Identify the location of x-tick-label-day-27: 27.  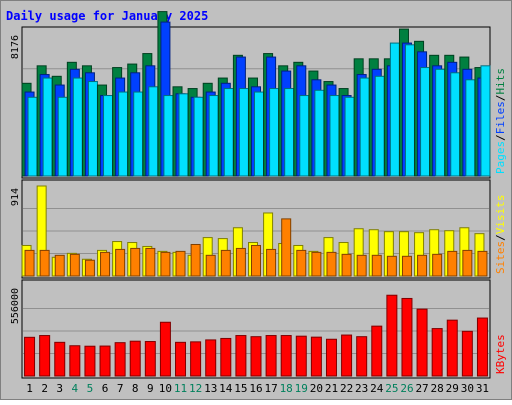
(421, 388).